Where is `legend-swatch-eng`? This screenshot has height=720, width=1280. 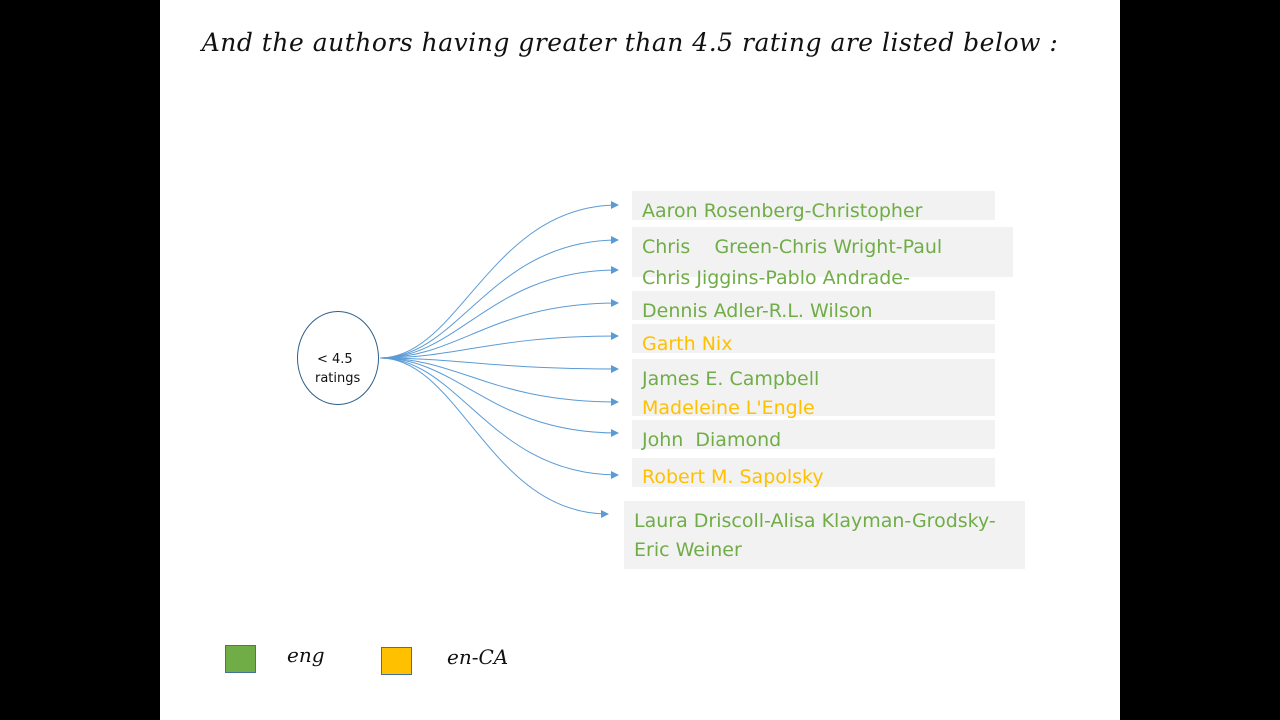
legend-swatch-eng is located at coordinates (240, 659).